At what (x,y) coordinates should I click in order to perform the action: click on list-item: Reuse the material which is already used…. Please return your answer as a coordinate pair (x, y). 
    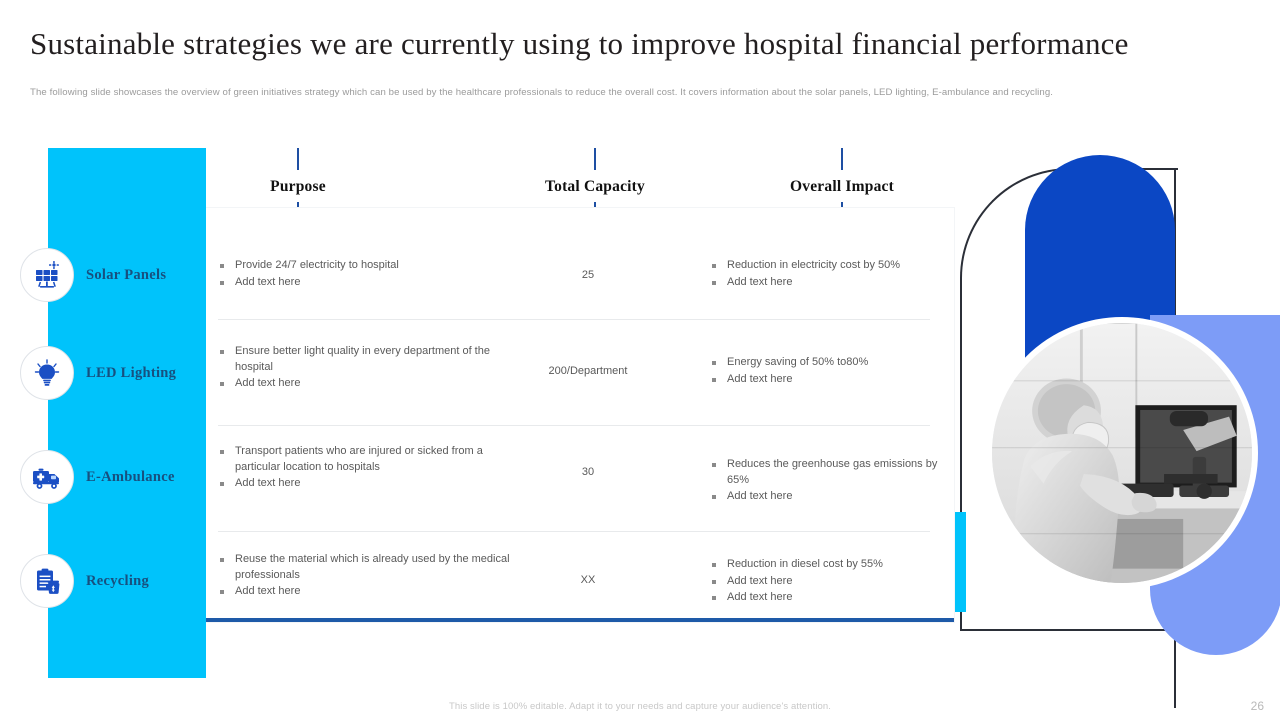
    Looking at the image, I should click on (373, 567).